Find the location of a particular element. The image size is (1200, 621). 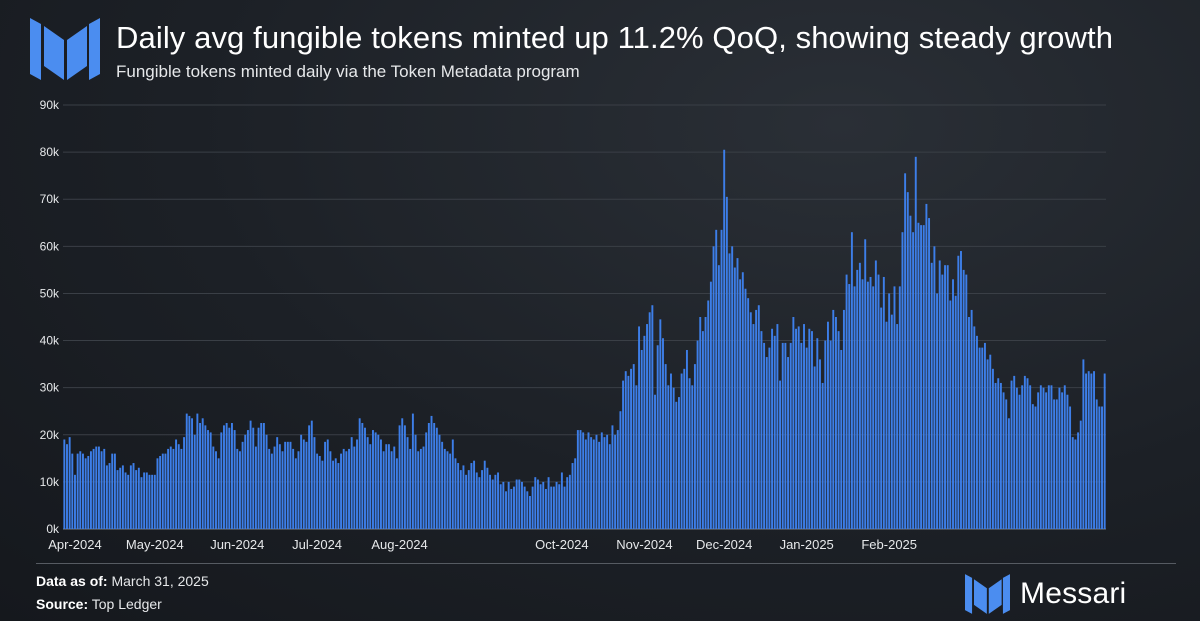

x-tick-label: May-2024 is located at coordinates (155, 544).